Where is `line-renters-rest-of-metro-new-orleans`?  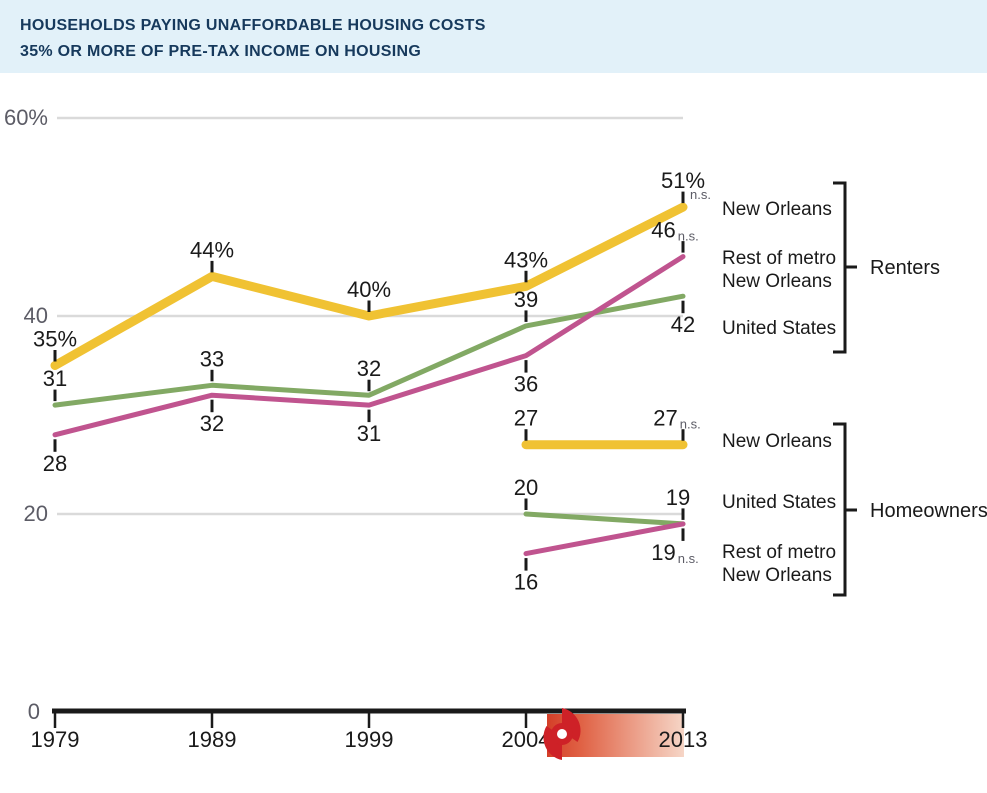 line-renters-rest-of-metro-new-orleans is located at coordinates (369, 346).